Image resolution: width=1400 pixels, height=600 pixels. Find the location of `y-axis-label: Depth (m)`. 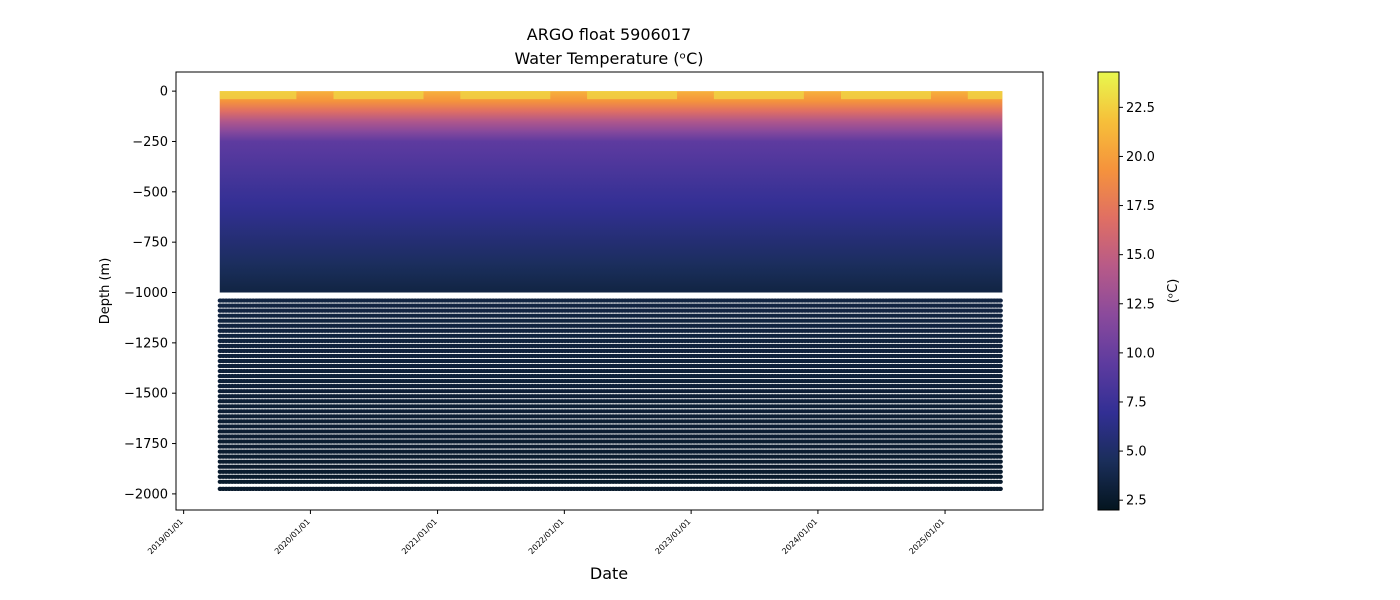

y-axis-label: Depth (m) is located at coordinates (105, 291).